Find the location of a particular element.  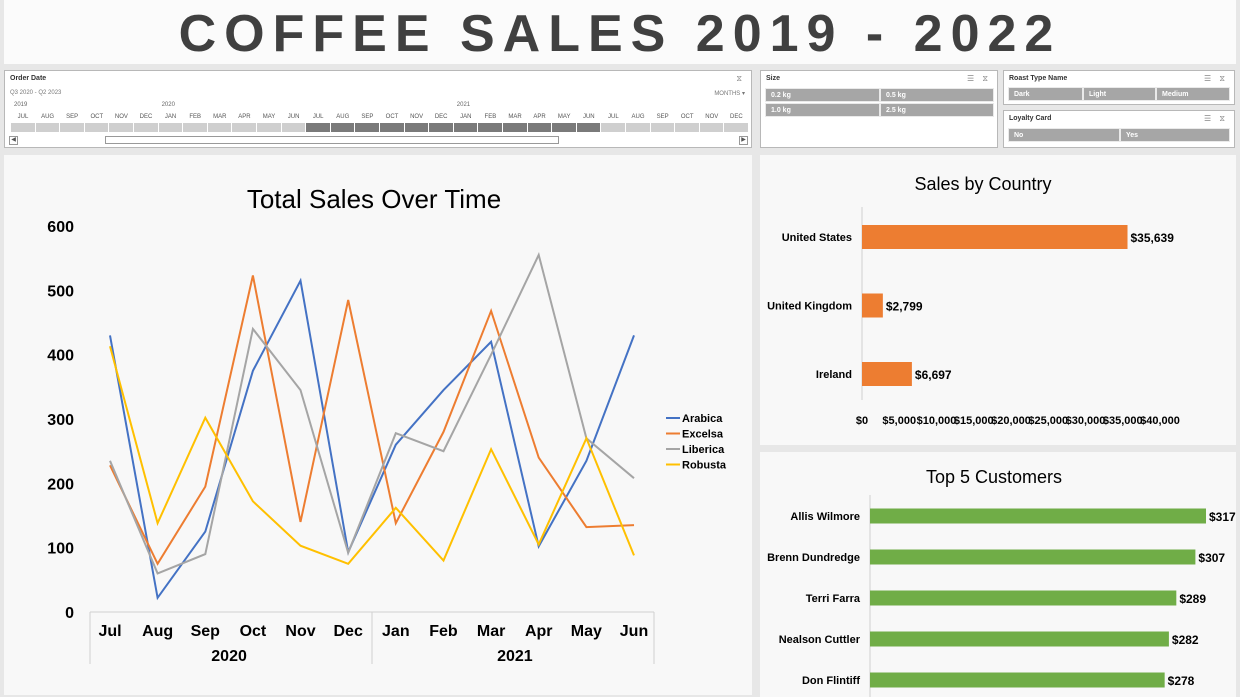

timeline-month-label: JUN is located at coordinates (293, 117).